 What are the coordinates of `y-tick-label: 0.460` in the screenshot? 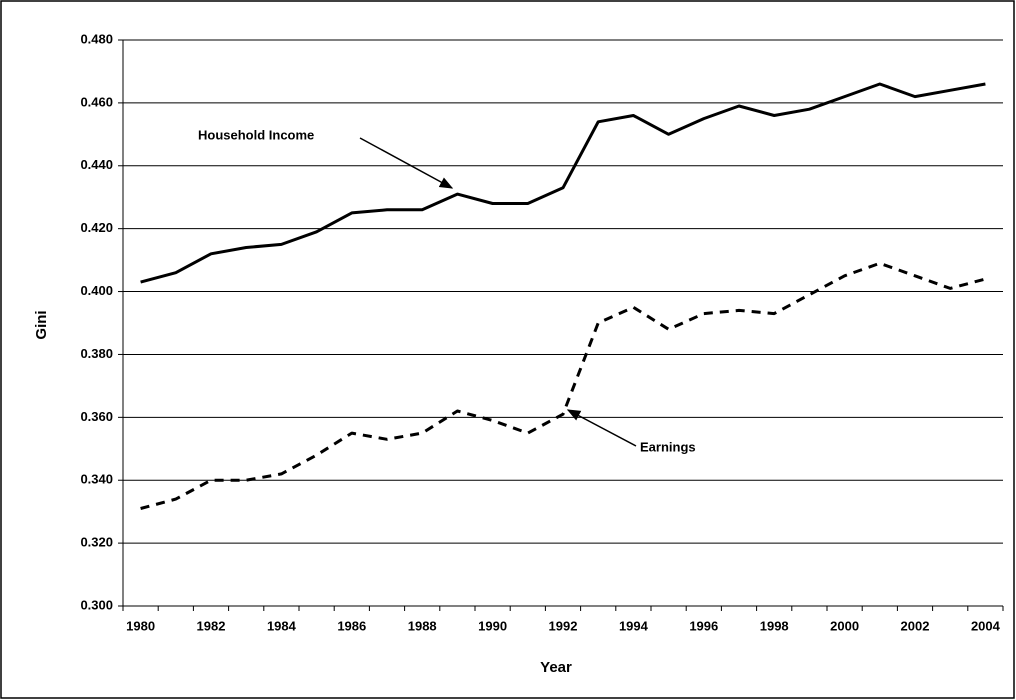 It's located at (96, 101).